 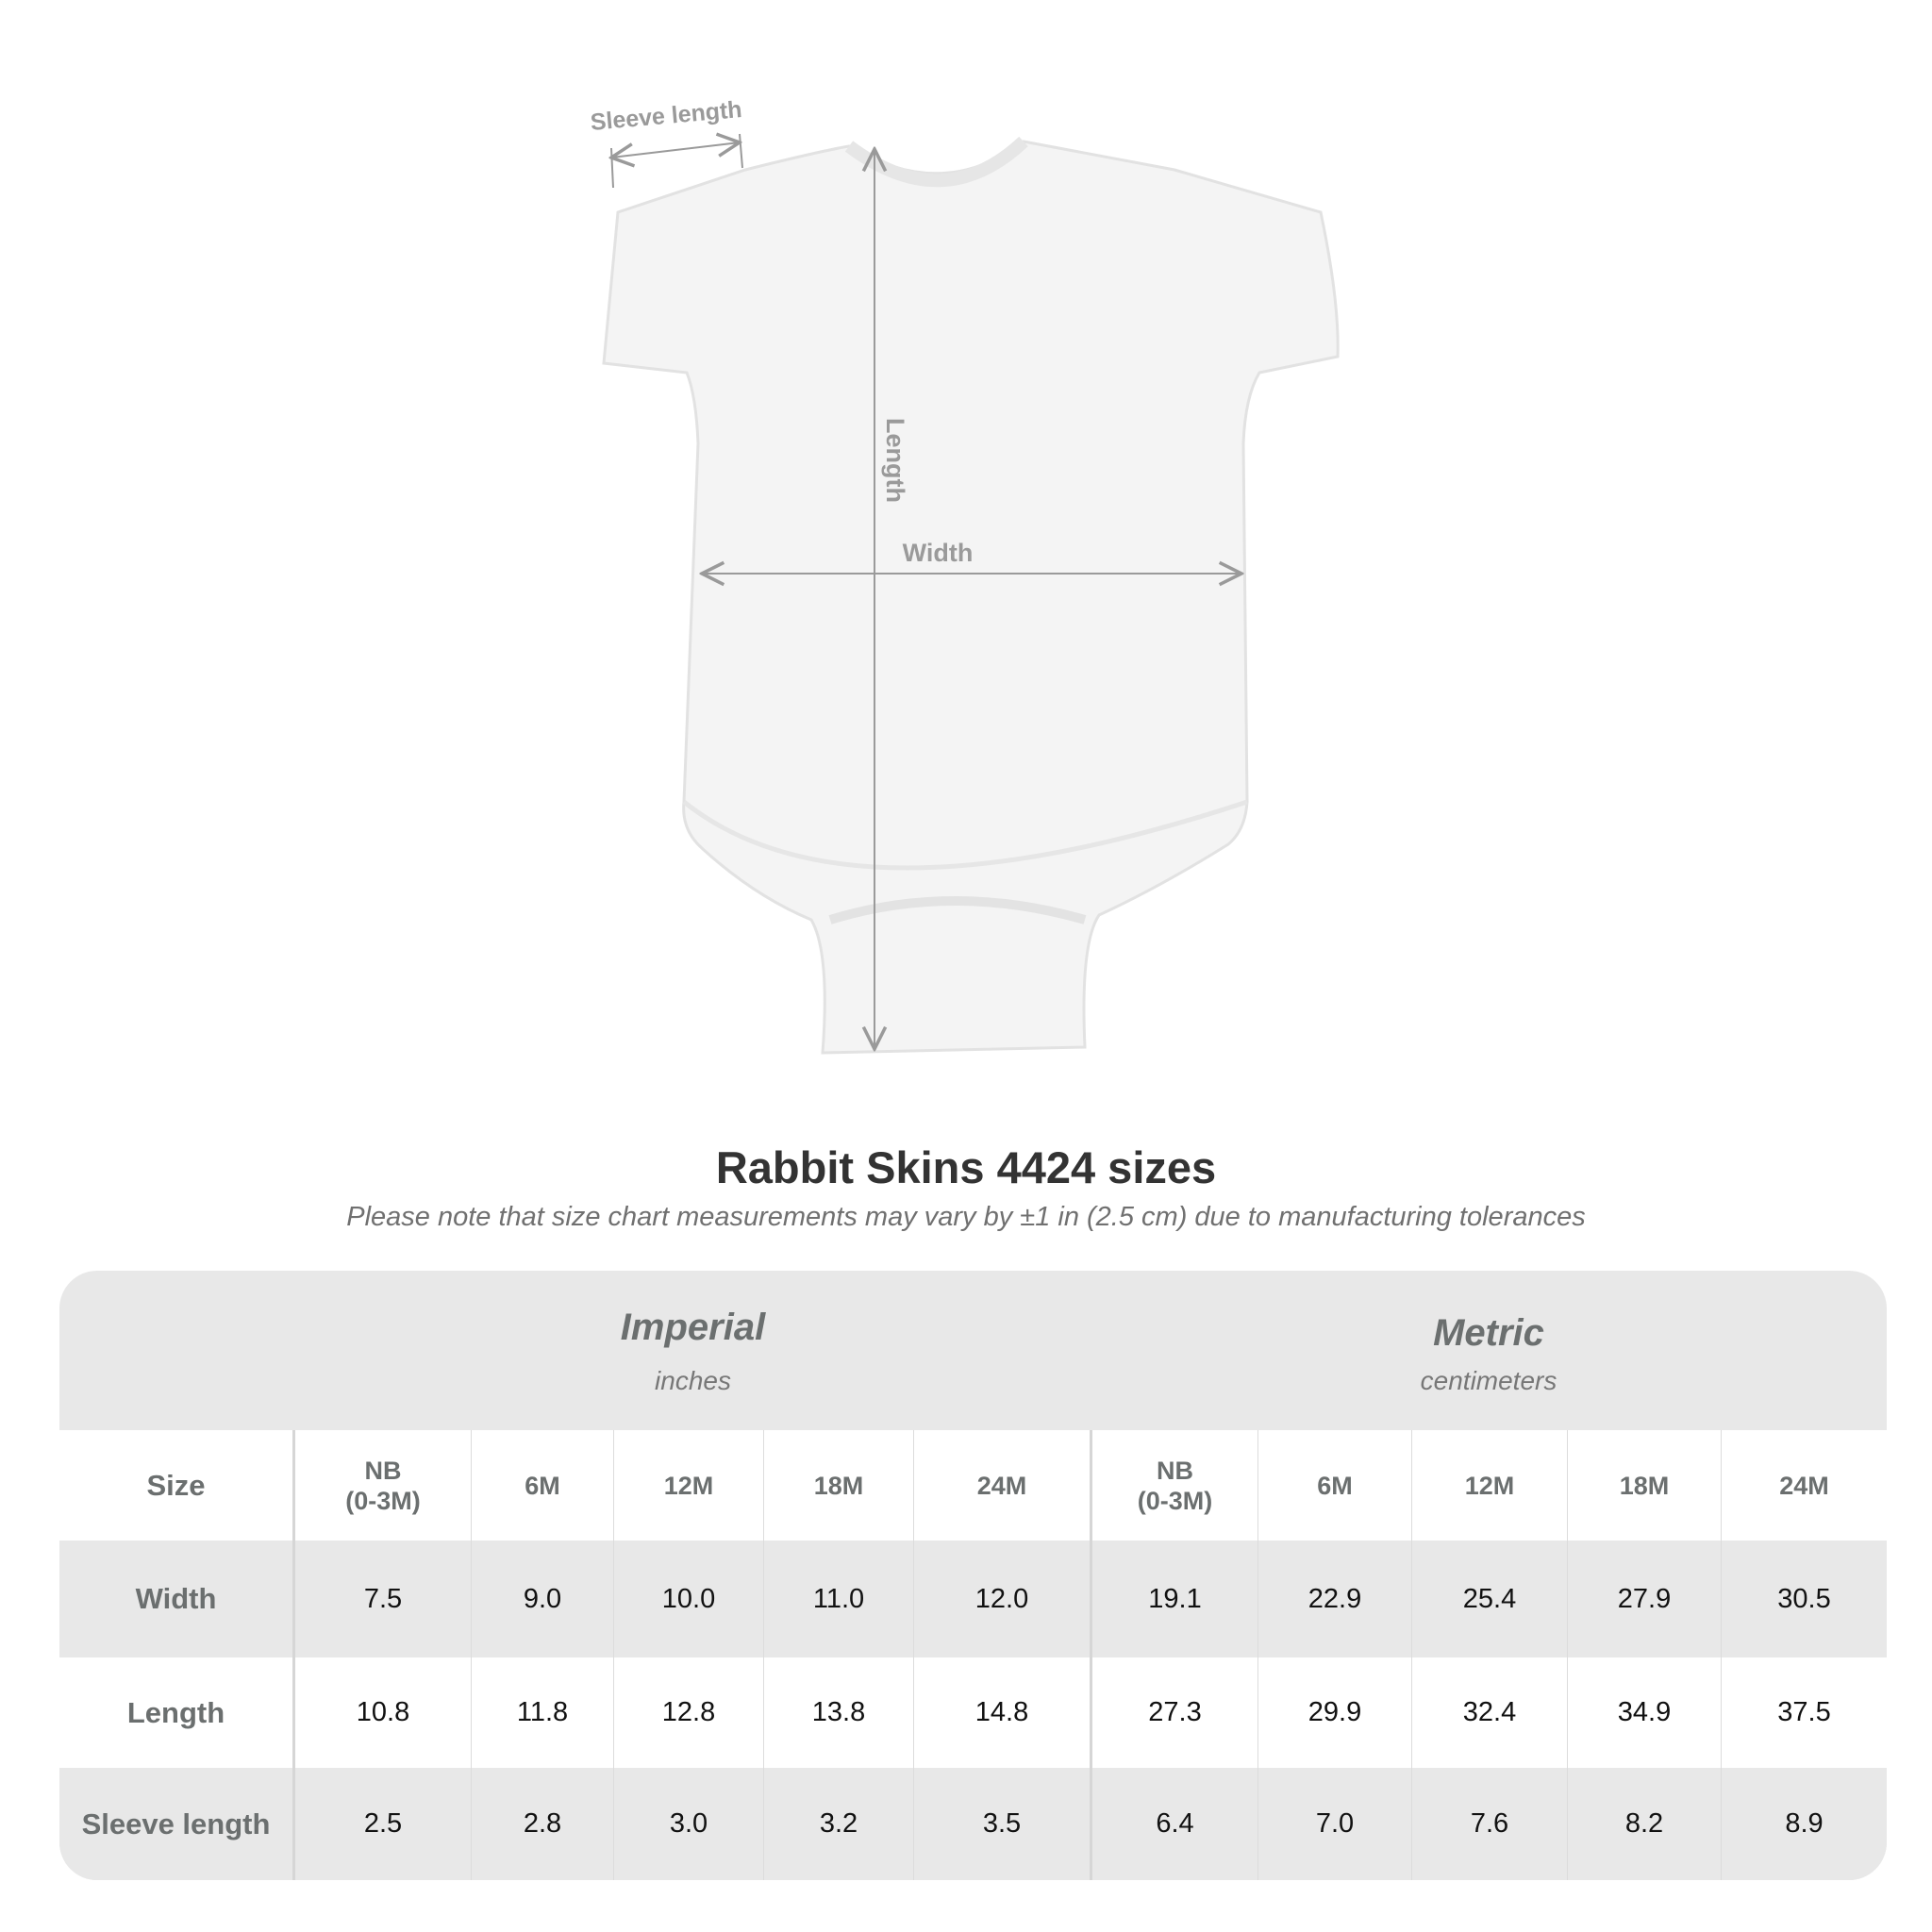 I want to click on row-label-text: Size, so click(x=176, y=1485).